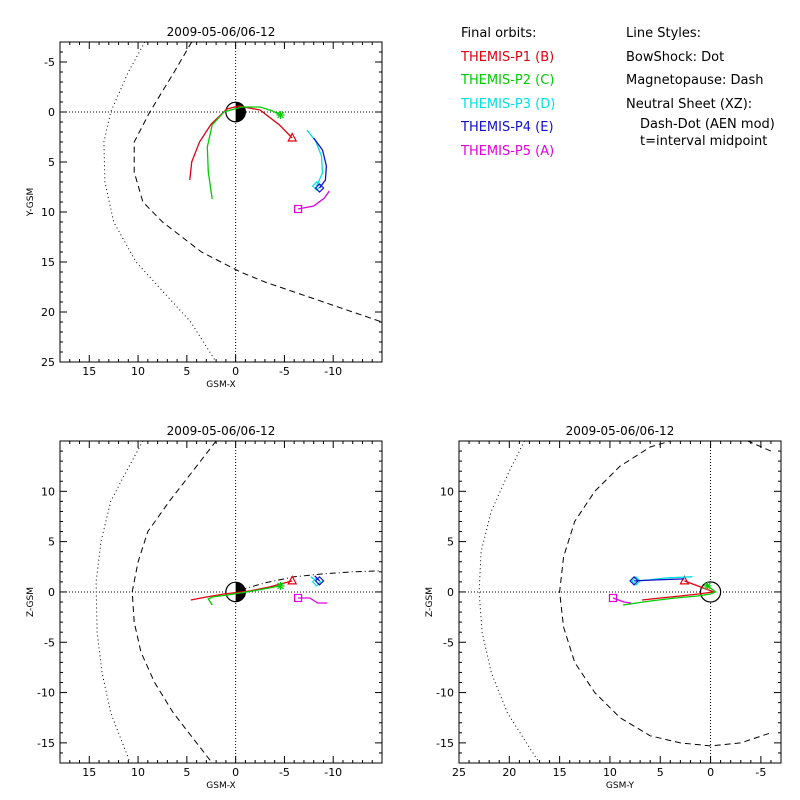 The height and width of the screenshot is (800, 800). What do you see at coordinates (220, 385) in the screenshot?
I see `x-axis-label: GSM-X` at bounding box center [220, 385].